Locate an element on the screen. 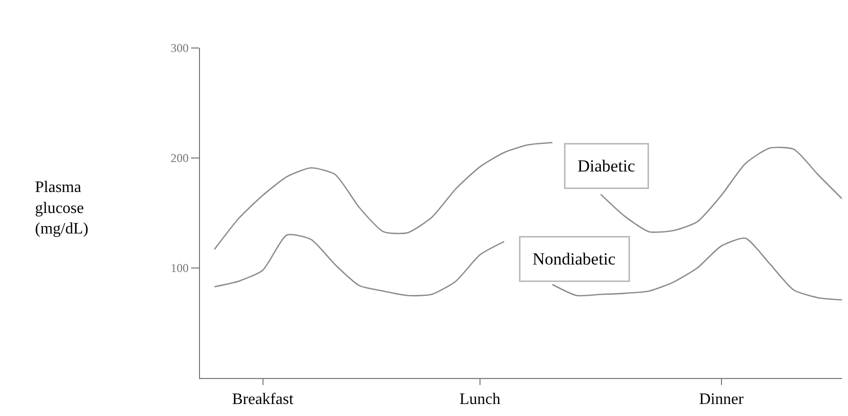  text: Plasma glucose (mg/dL) is located at coordinates (61, 208).